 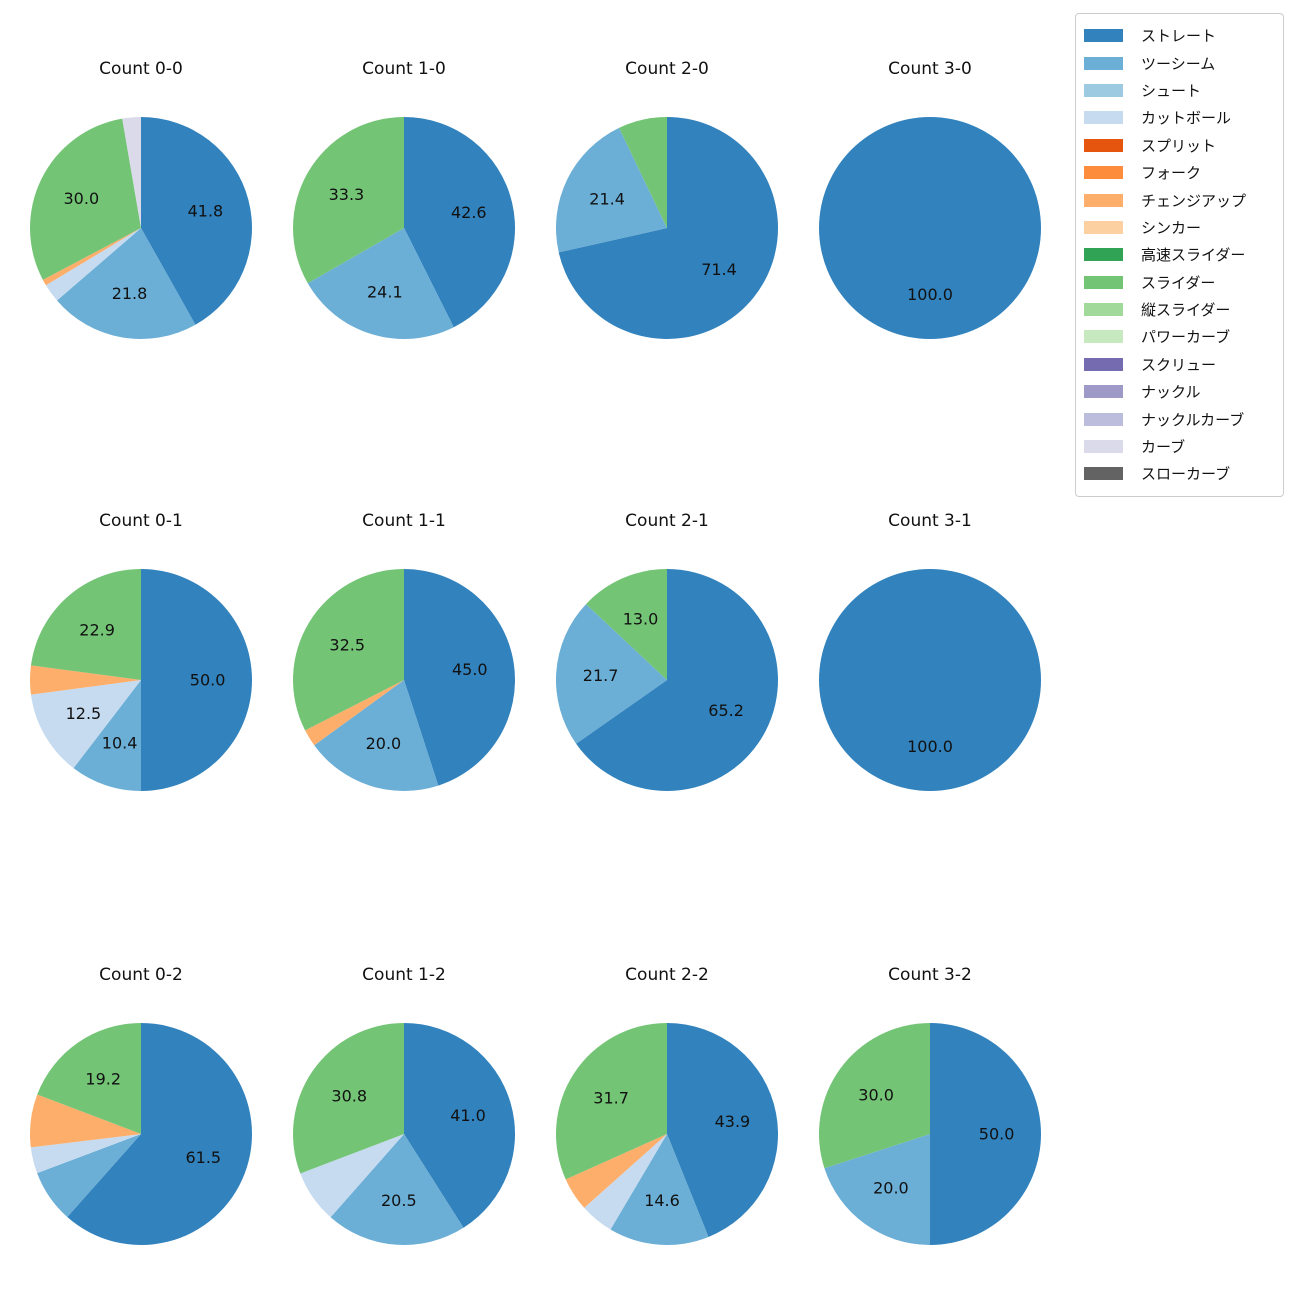 What do you see at coordinates (667, 69) in the screenshot?
I see `chart-title: Count 2-0` at bounding box center [667, 69].